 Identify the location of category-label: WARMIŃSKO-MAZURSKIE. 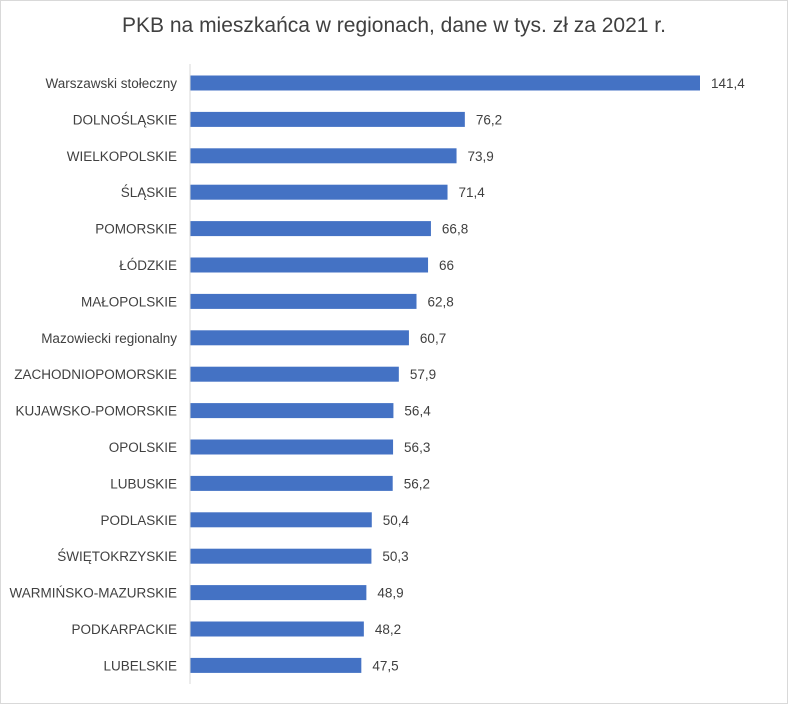
(93, 593).